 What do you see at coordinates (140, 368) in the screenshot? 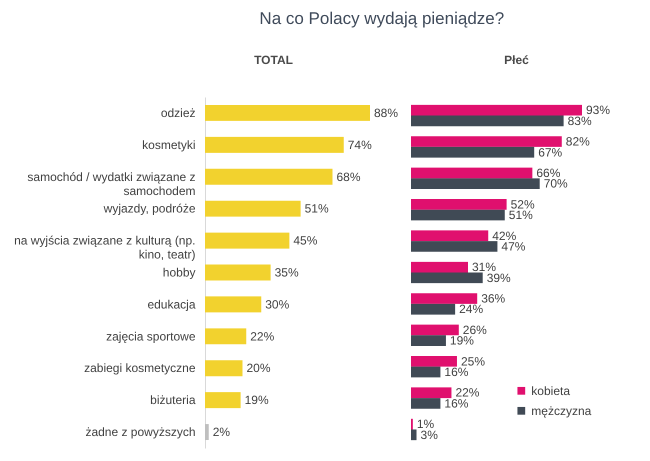
I see `y-tick-label: zabiegi kosmetyczne` at bounding box center [140, 368].